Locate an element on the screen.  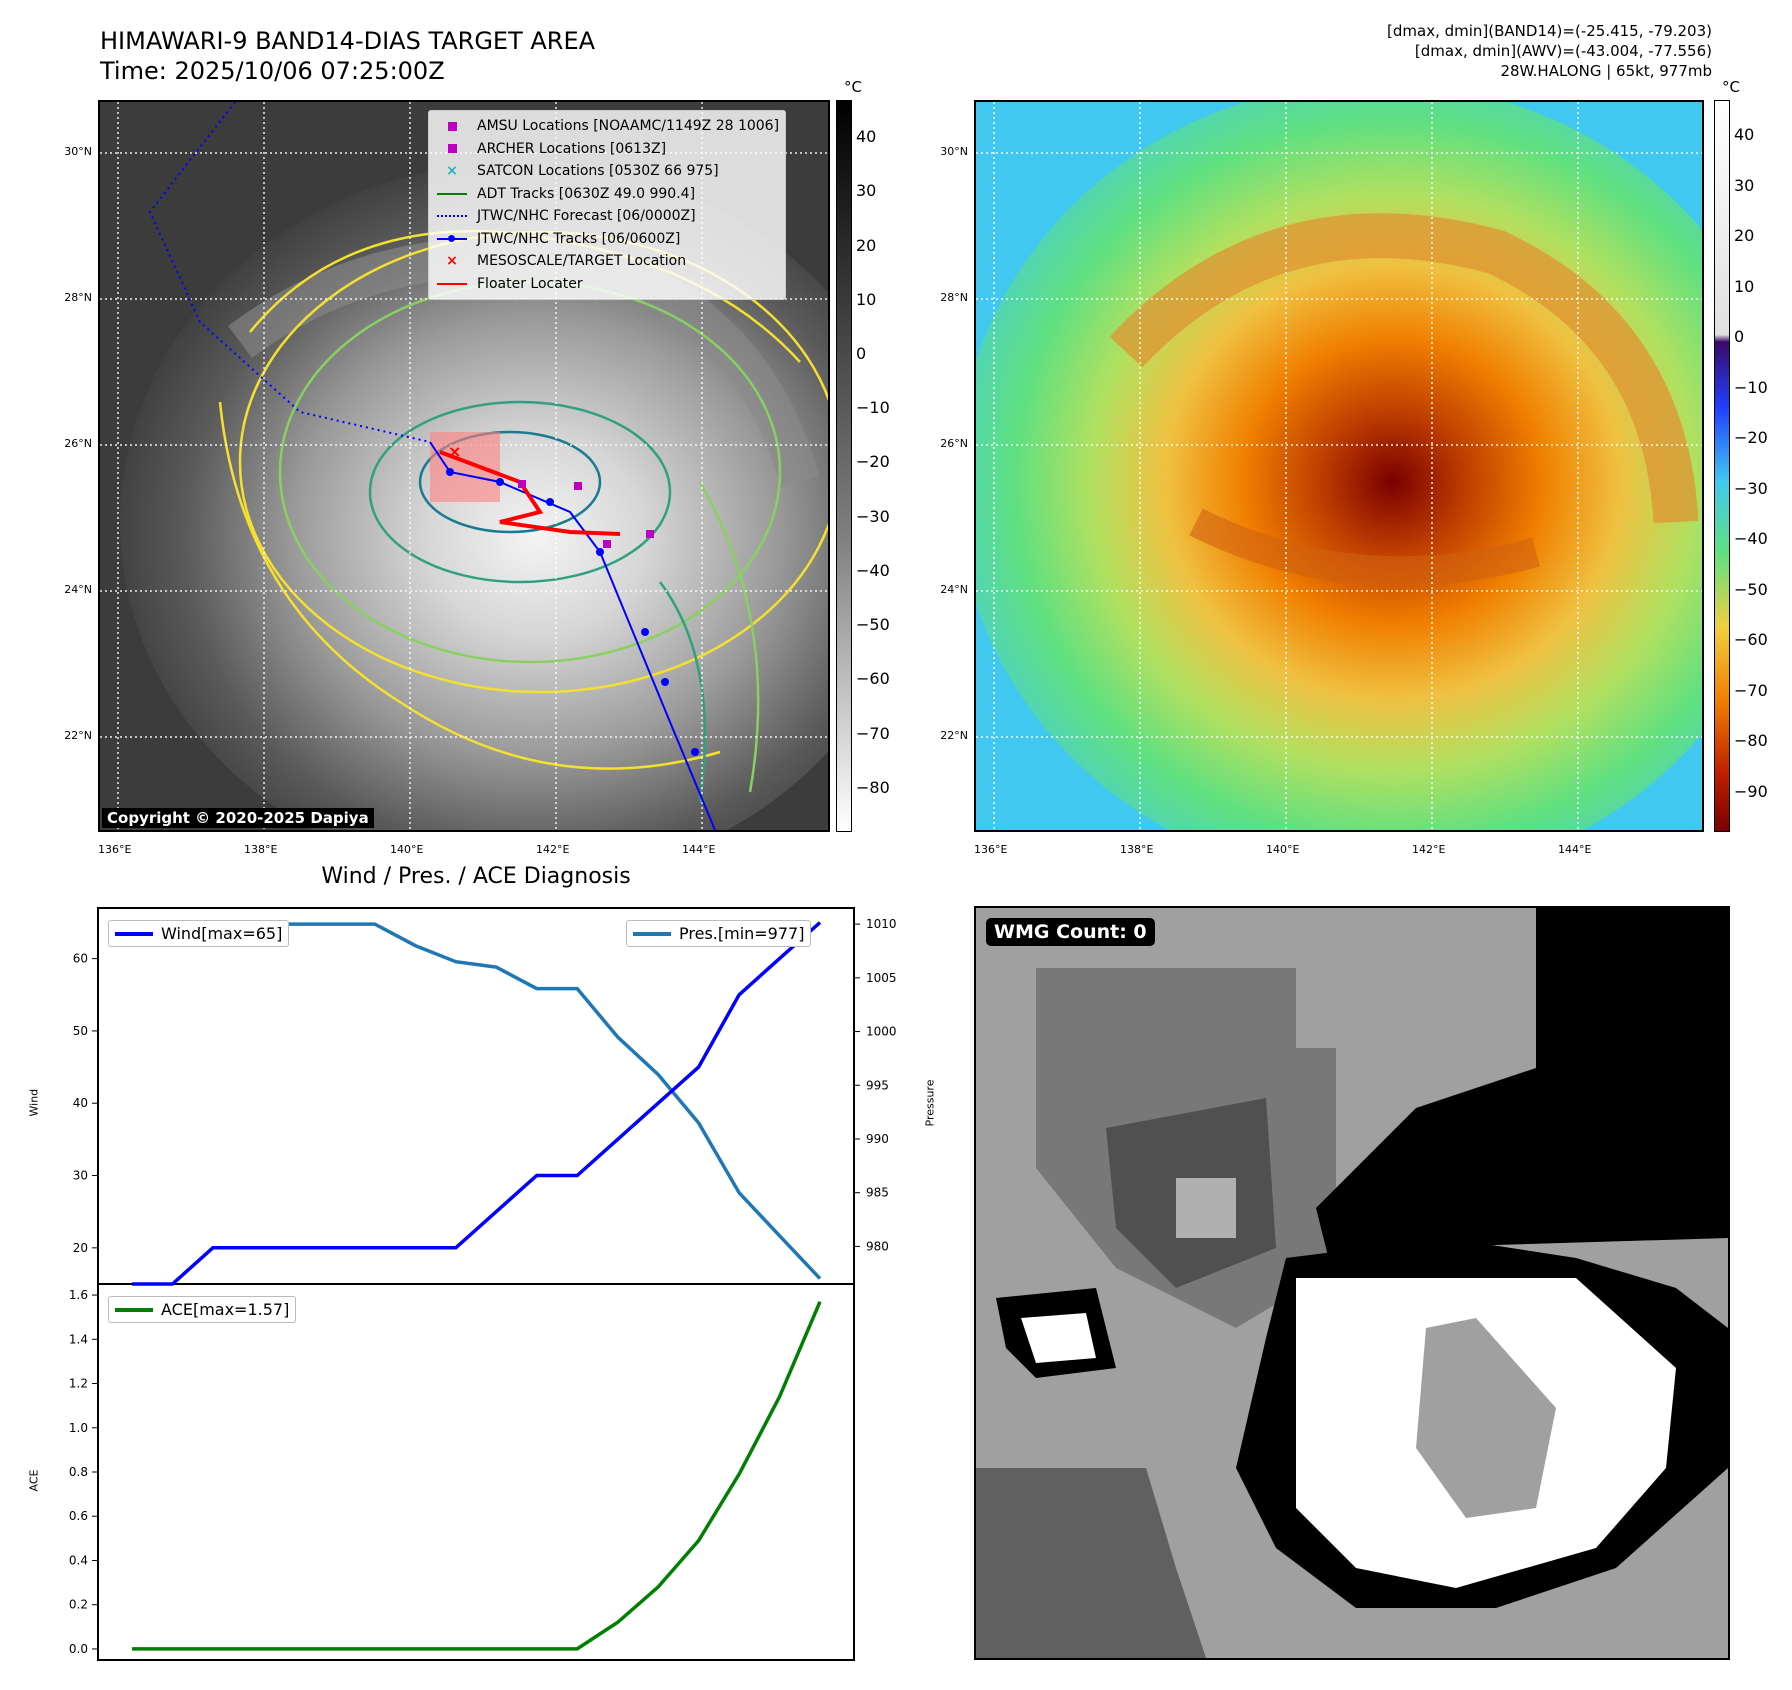
pressure-tick-group: 1010 1005 1000 995 990 985 980 is located at coordinates (875, 1085).